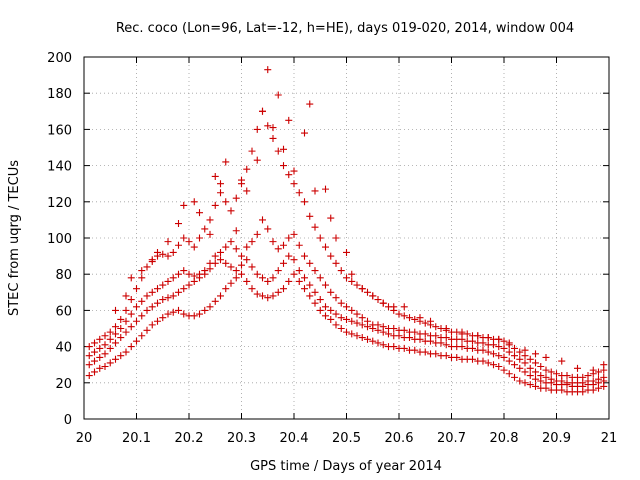  I want to click on y-tick-label: 200, so click(59, 58).